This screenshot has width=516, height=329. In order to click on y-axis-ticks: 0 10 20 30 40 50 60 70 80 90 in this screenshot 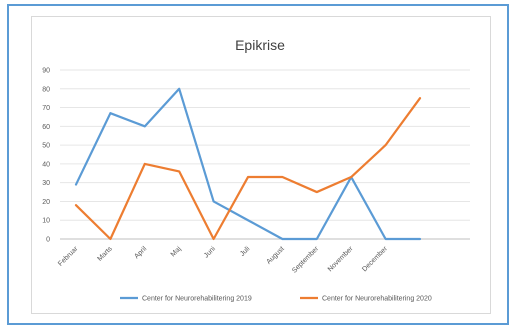, I will do `click(46, 156)`.